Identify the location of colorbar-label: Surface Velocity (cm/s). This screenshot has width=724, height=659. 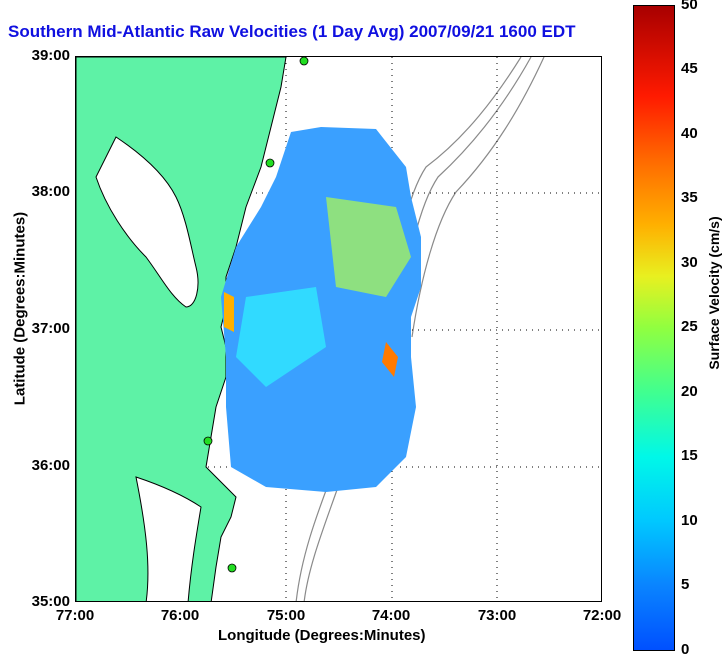
(714, 293).